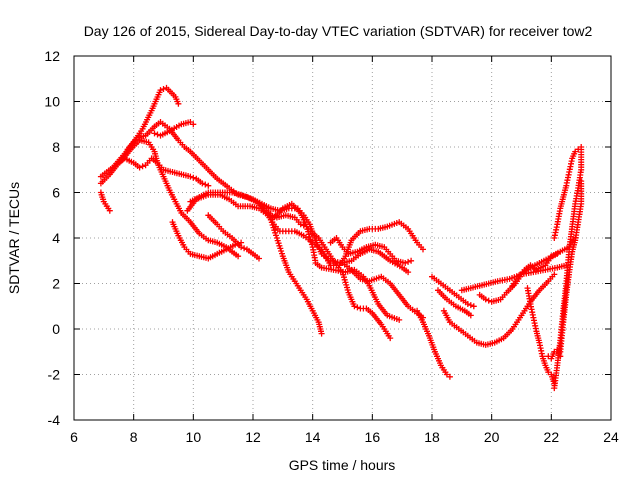 The height and width of the screenshot is (480, 640). I want to click on y-tick-label: -2, so click(54, 375).